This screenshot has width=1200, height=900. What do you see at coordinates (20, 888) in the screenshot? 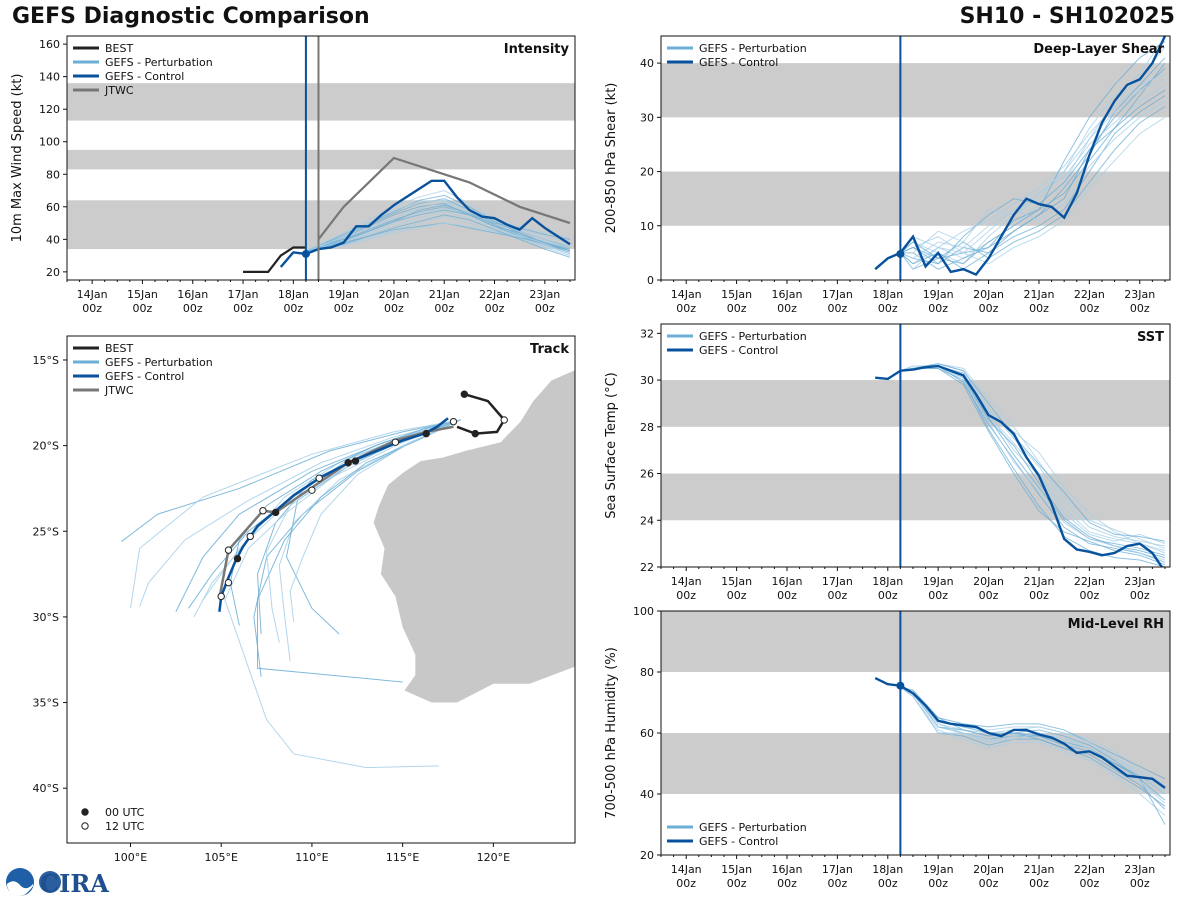
I see `noaa-wave-icon` at bounding box center [20, 888].